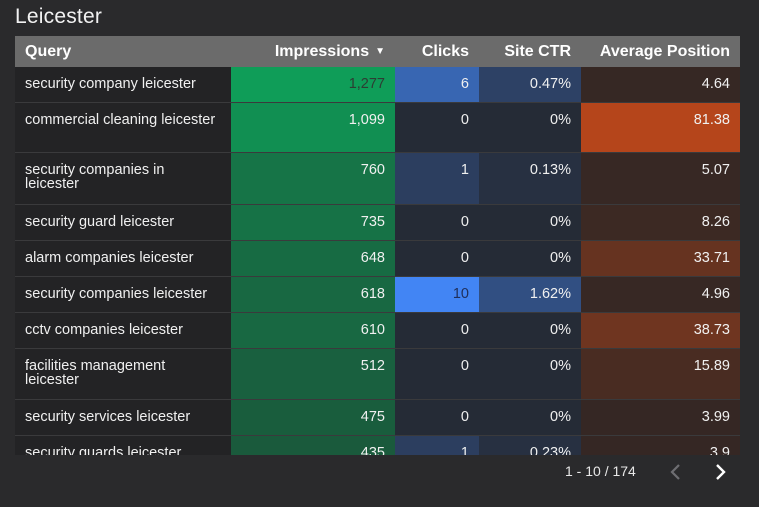 The width and height of the screenshot is (759, 507). I want to click on cell-position: 33.71, so click(660, 258).